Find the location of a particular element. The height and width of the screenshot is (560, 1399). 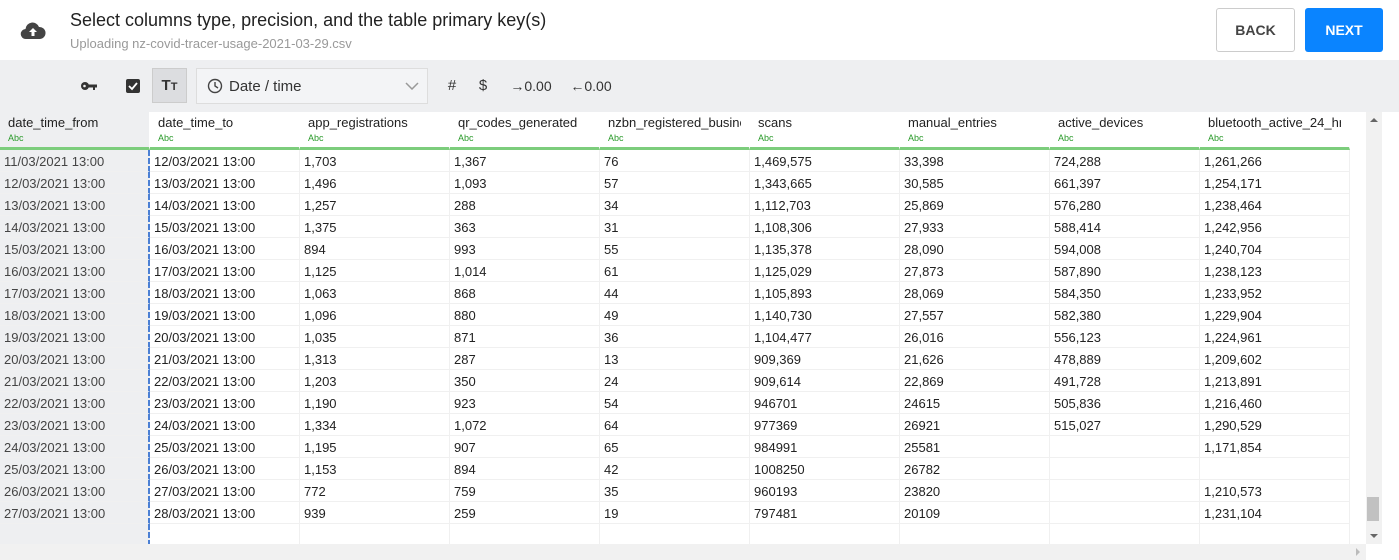

table-cell: 797481 is located at coordinates (825, 513).